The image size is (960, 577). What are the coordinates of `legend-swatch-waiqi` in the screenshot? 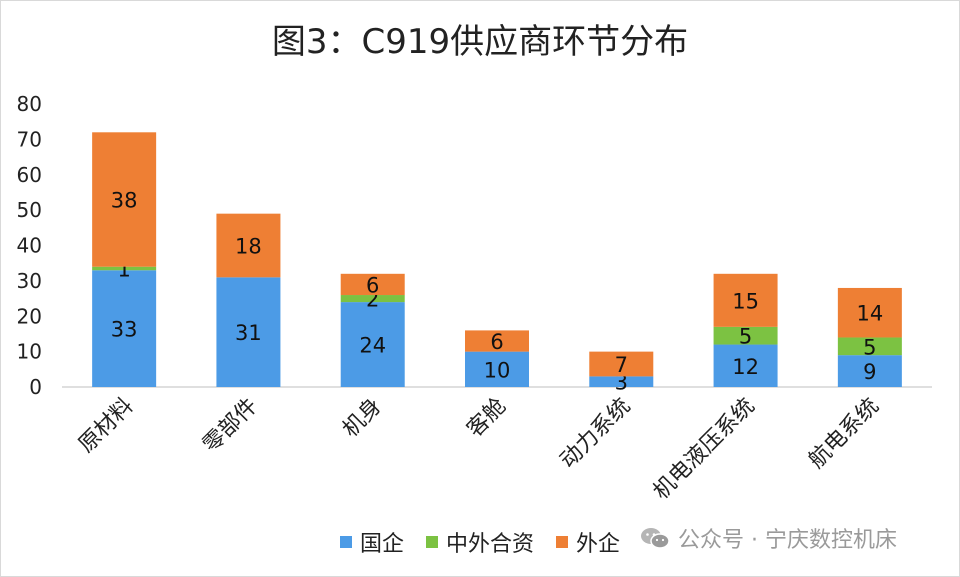 It's located at (562, 542).